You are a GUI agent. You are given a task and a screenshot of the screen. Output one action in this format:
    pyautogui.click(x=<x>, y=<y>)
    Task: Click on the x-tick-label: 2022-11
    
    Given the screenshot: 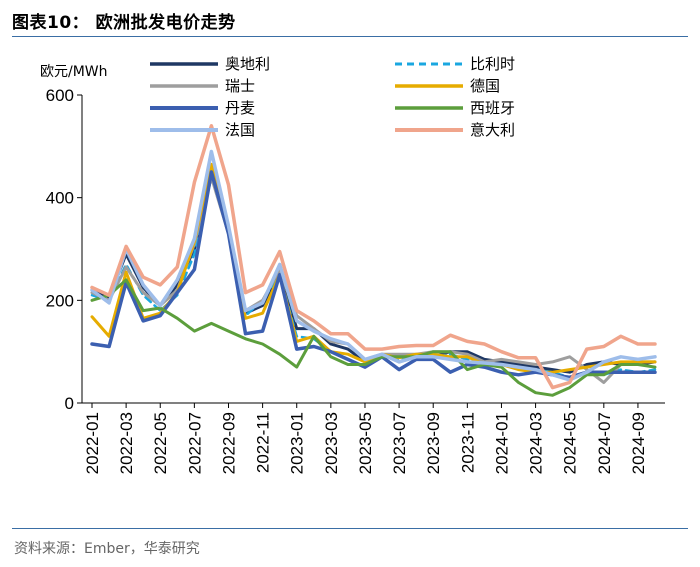 What is the action you would take?
    pyautogui.click(x=263, y=442)
    